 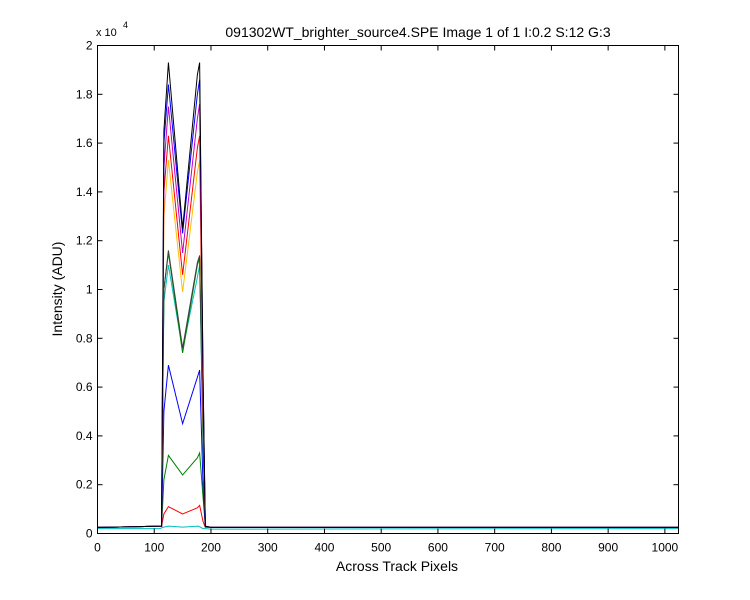 What do you see at coordinates (84, 436) in the screenshot?
I see `y-tick-label: 0.4` at bounding box center [84, 436].